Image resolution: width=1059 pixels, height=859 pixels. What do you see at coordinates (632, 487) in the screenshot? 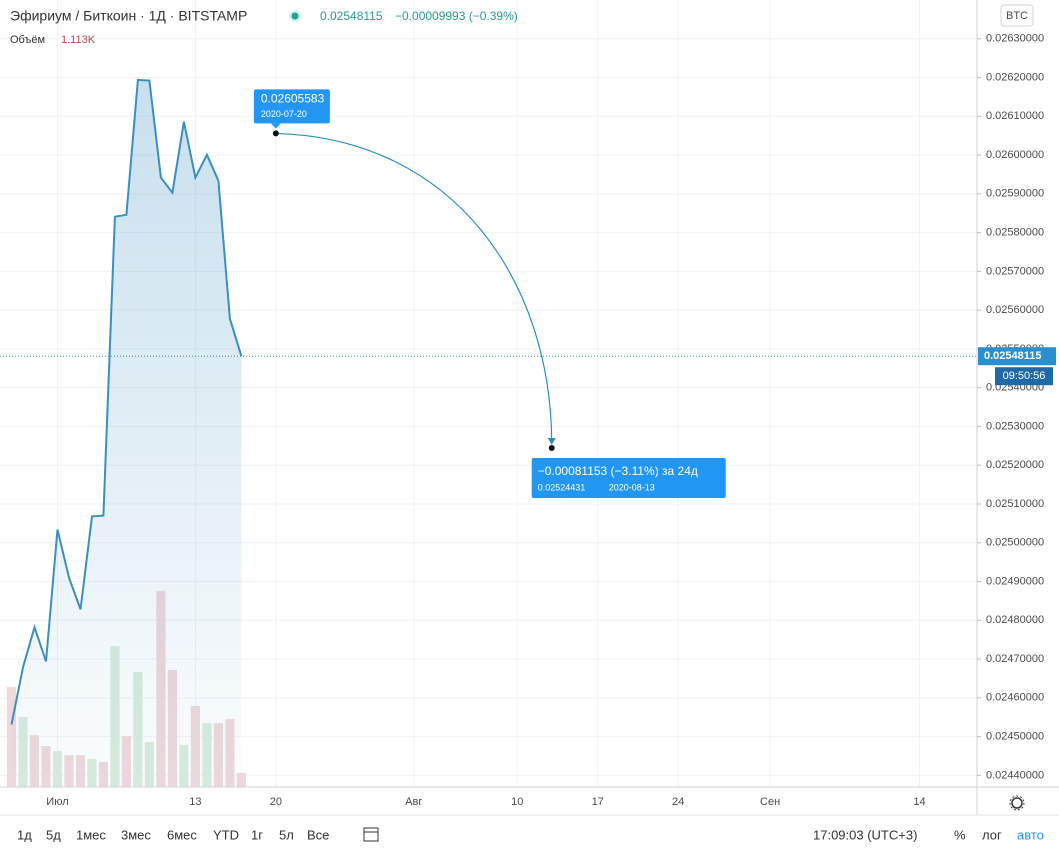
I see `end-date: 2020-08-13` at bounding box center [632, 487].